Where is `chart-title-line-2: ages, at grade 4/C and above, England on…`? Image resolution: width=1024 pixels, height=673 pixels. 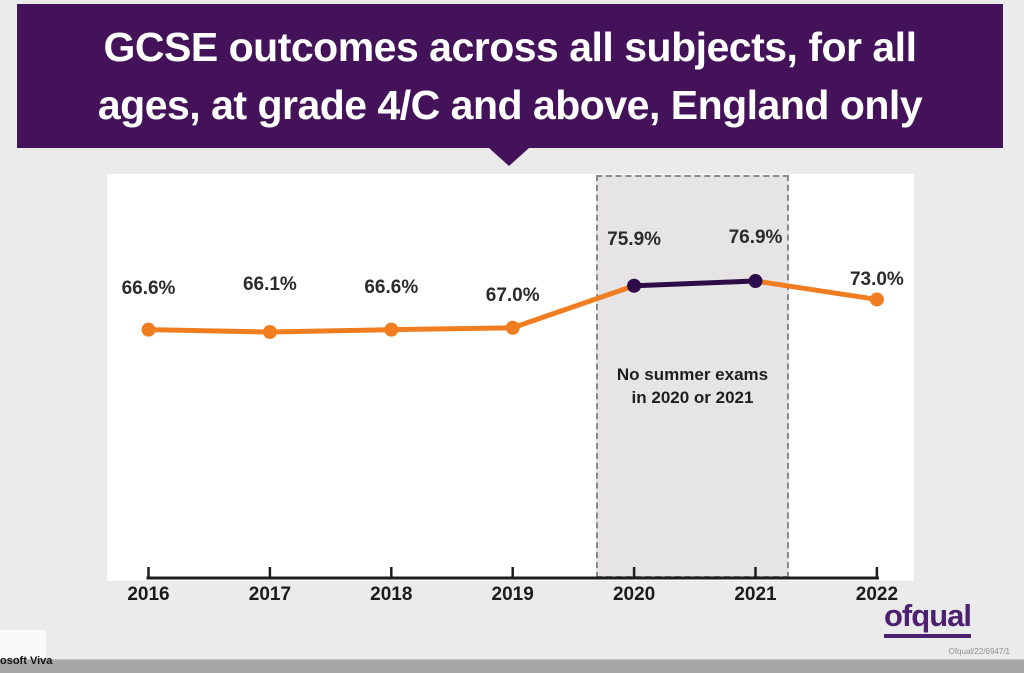
chart-title-line-2: ages, at grade 4/C and above, England on… is located at coordinates (510, 105).